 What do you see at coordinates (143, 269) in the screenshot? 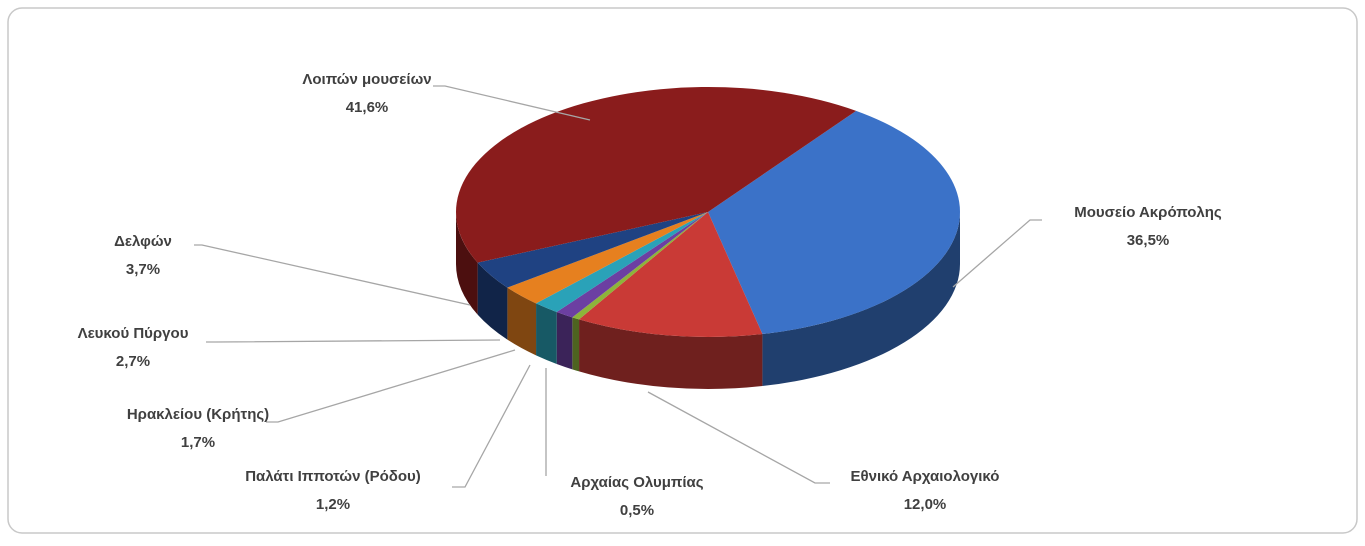
I see `slice-value-label: 3,7%` at bounding box center [143, 269].